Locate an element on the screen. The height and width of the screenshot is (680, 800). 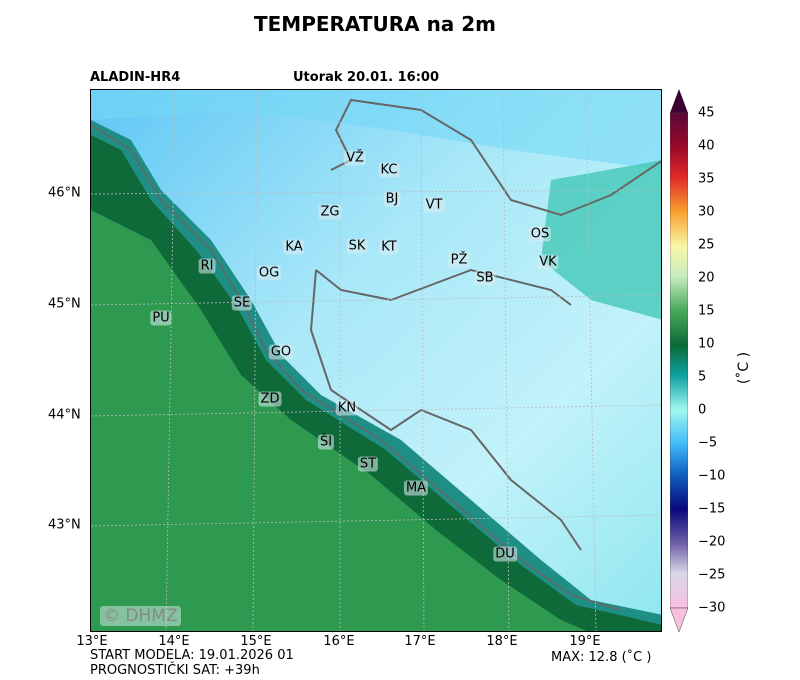
latitude-label: 43°N is located at coordinates (64, 525).